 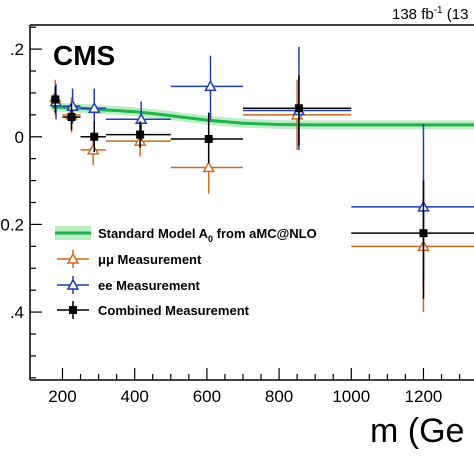 I want to click on x-tick-label: 600, so click(x=207, y=396).